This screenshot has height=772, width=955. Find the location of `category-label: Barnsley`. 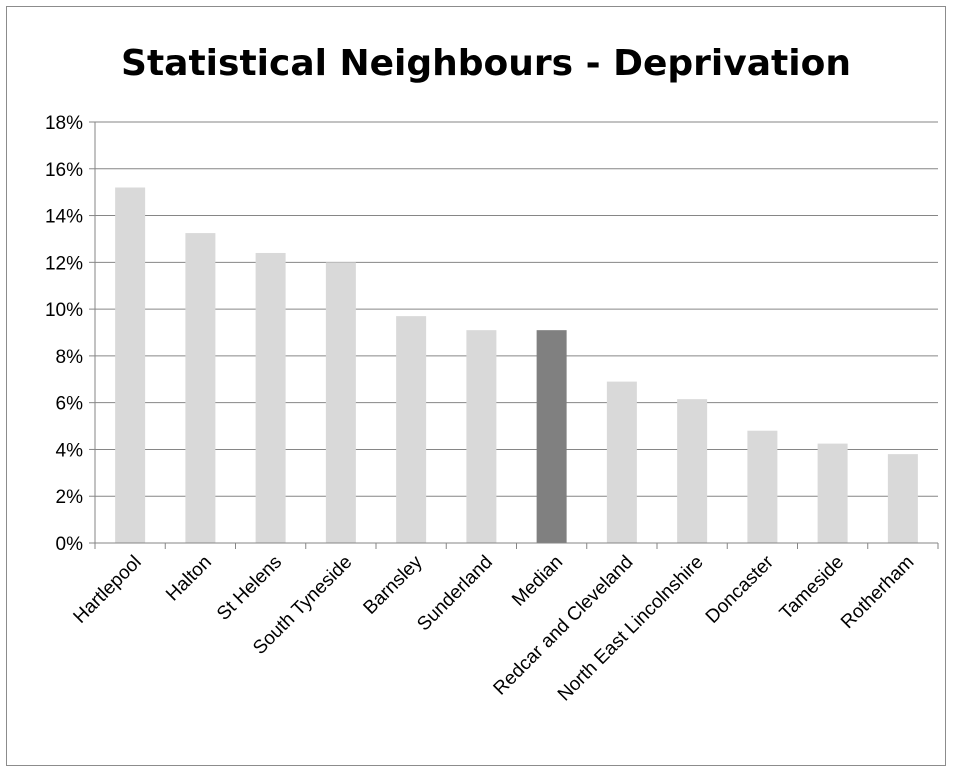

category-label: Barnsley is located at coordinates (393, 584).